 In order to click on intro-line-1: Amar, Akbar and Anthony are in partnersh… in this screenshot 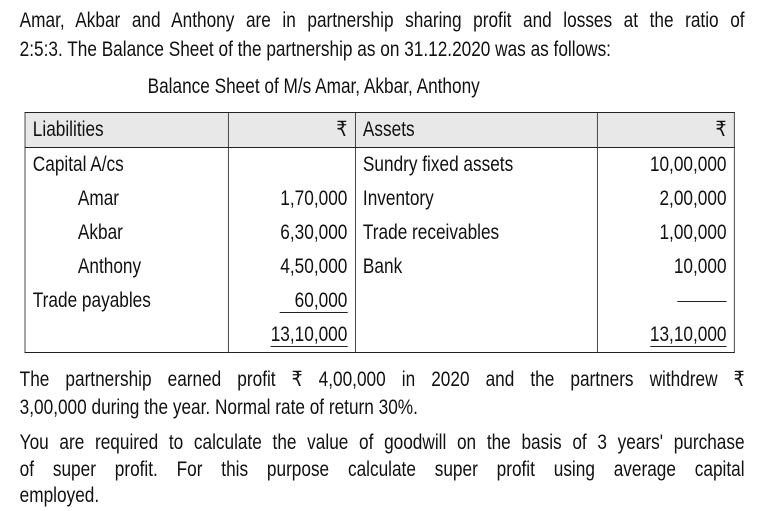, I will do `click(382, 20)`.